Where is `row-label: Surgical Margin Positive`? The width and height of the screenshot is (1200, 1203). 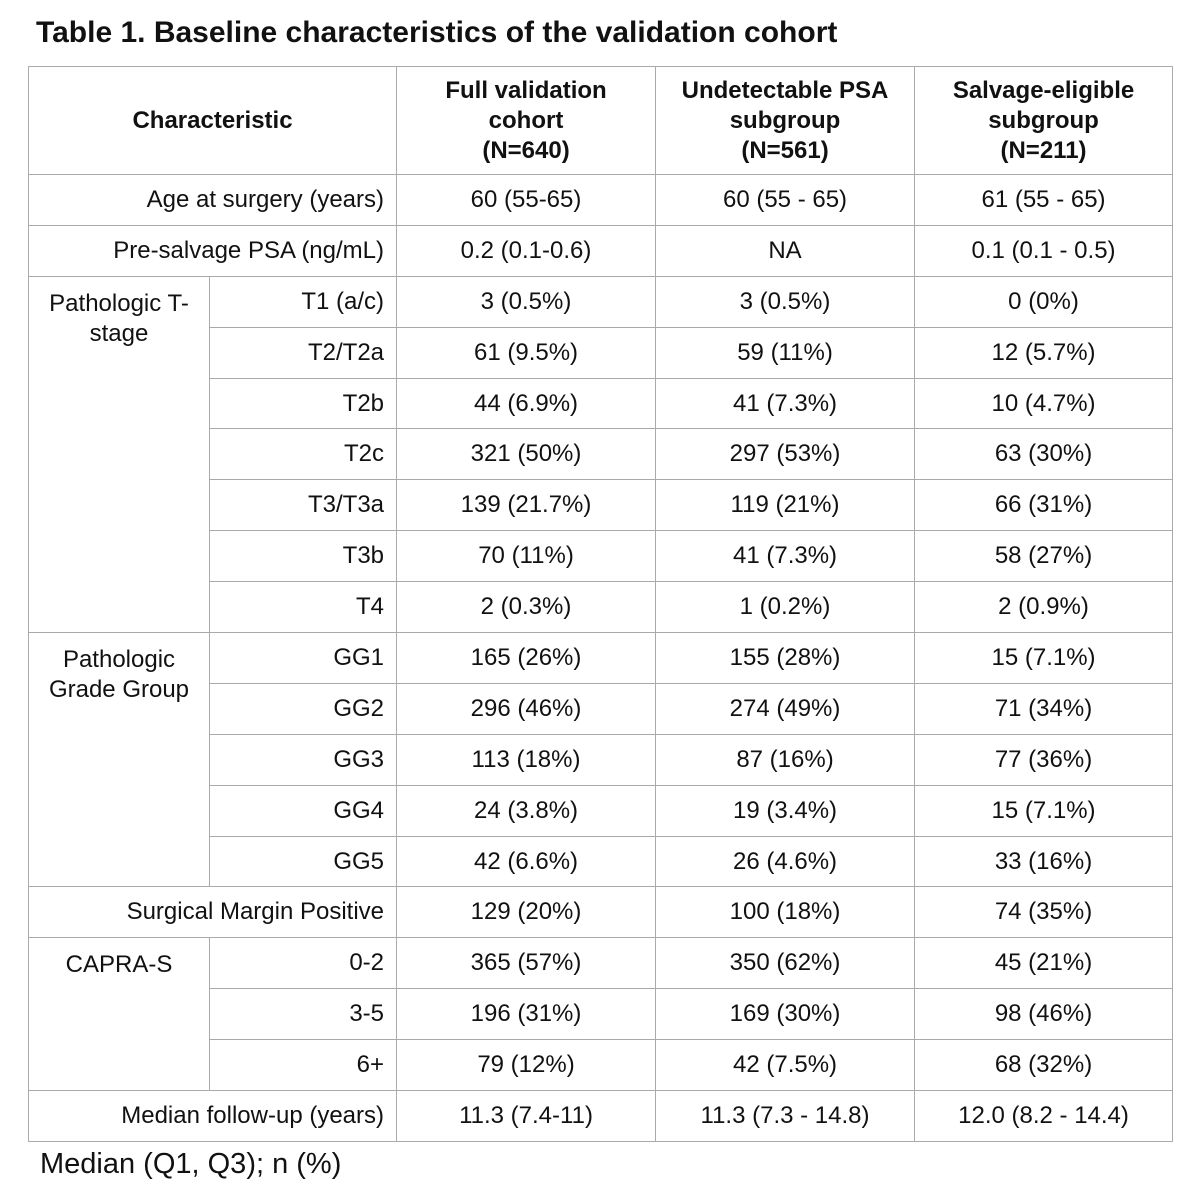 row-label: Surgical Margin Positive is located at coordinates (212, 912).